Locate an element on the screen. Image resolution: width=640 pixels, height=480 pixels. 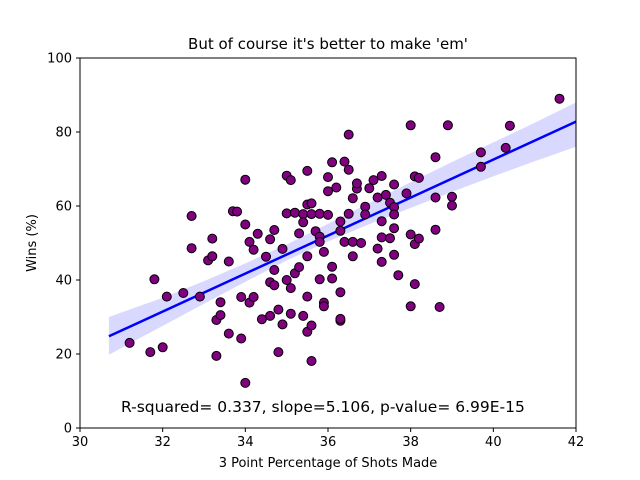
y-tick-label: 0 is located at coordinates (68, 429).